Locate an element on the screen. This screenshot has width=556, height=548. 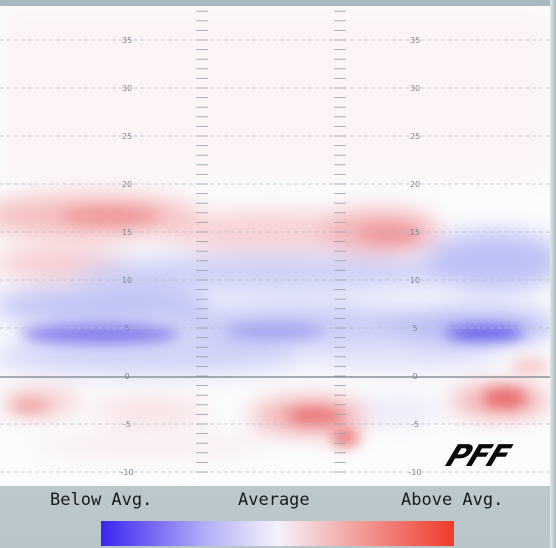
pff-logo-text: PFF is located at coordinates (478, 456).